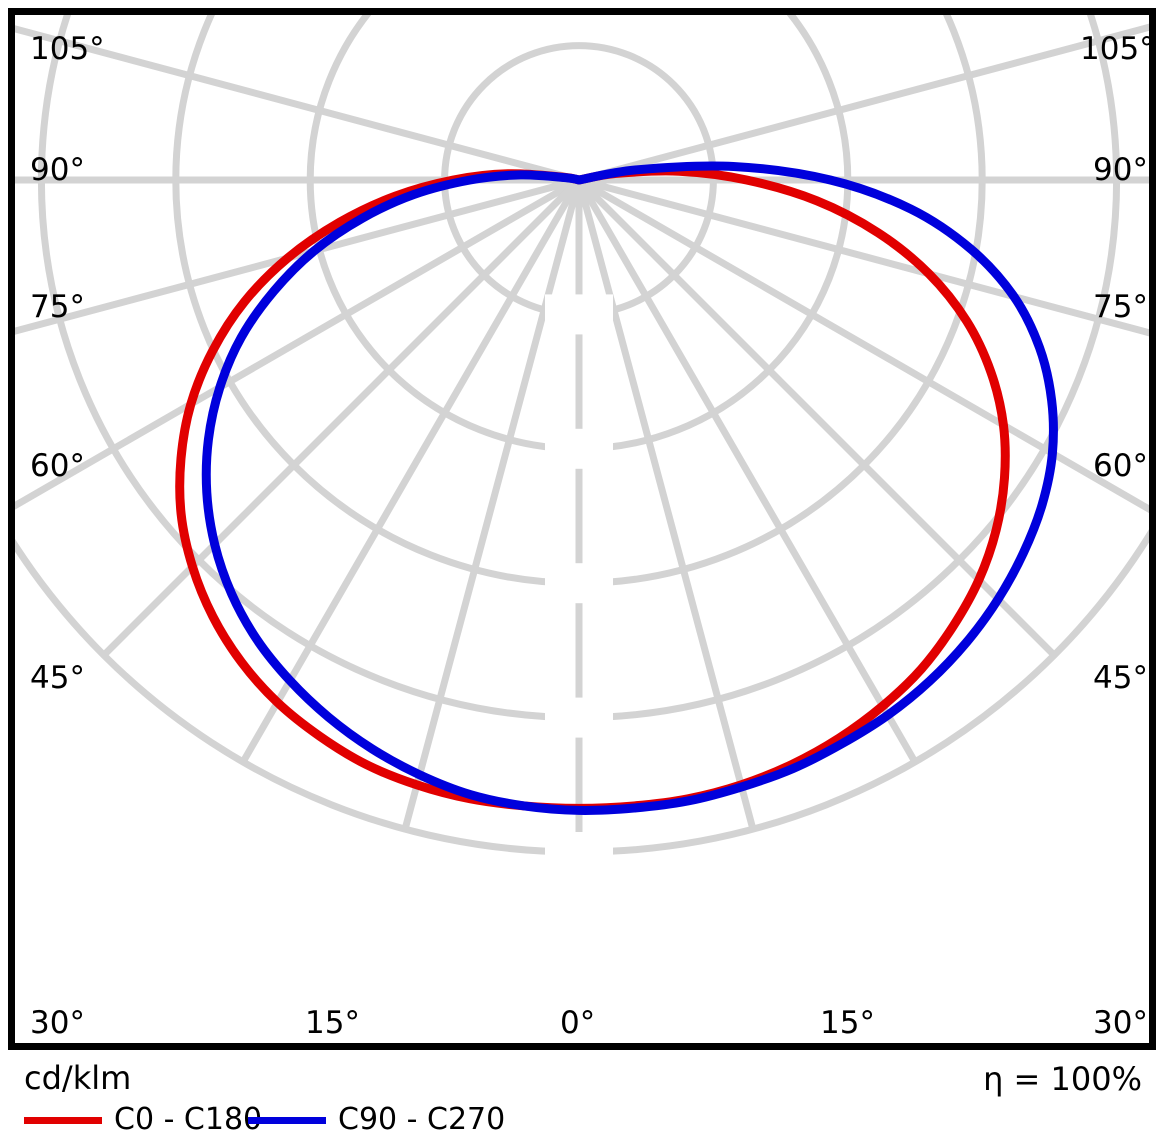 This screenshot has height=1140, width=1164. What do you see at coordinates (1117, 49) in the screenshot?
I see `angle-tick-right-0: 105°` at bounding box center [1117, 49].